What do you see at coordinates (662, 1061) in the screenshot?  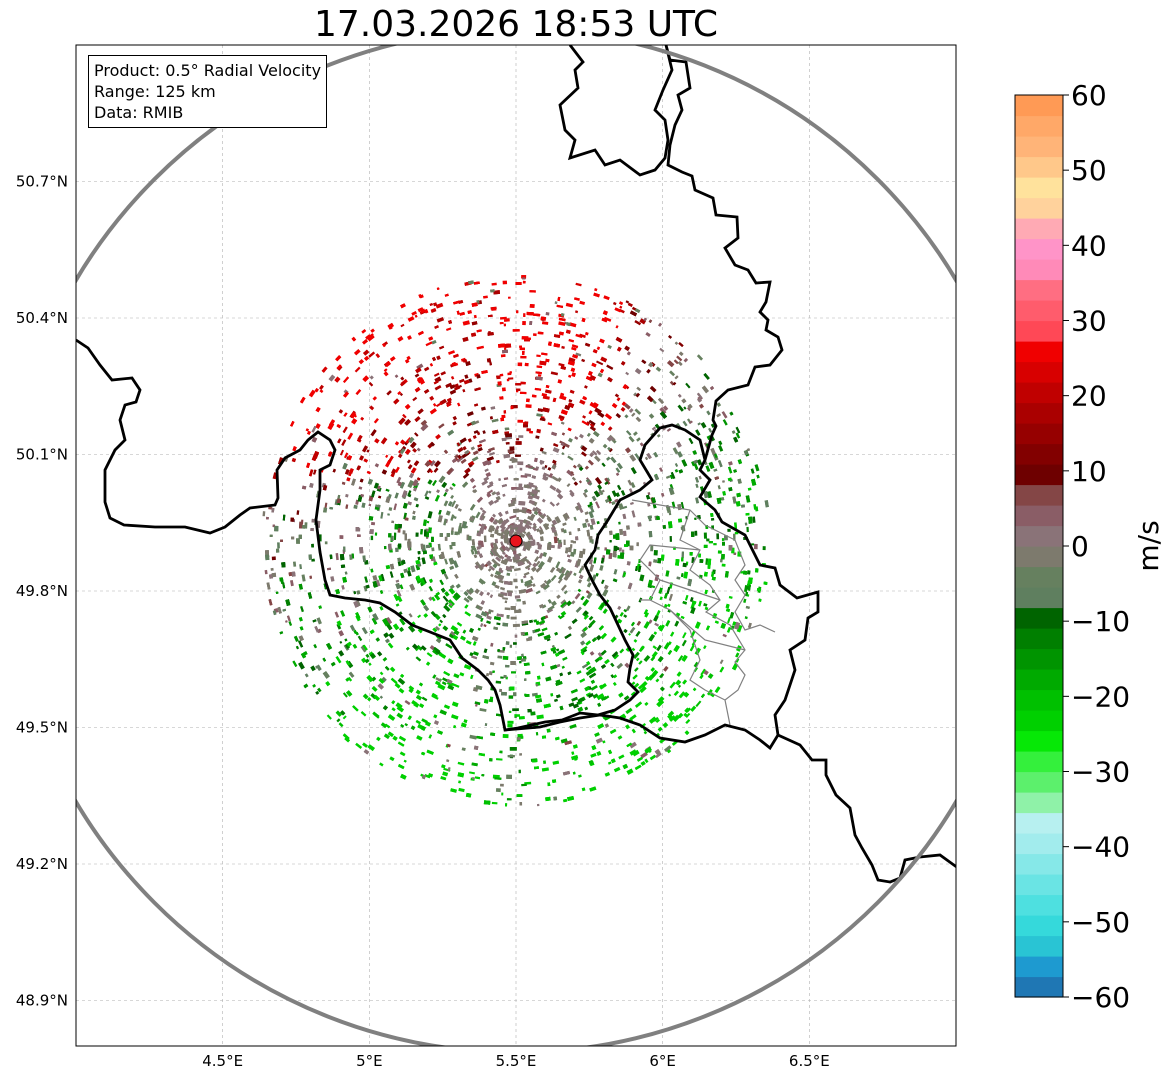 I see `lon-tick-label: 6°E` at bounding box center [662, 1061].